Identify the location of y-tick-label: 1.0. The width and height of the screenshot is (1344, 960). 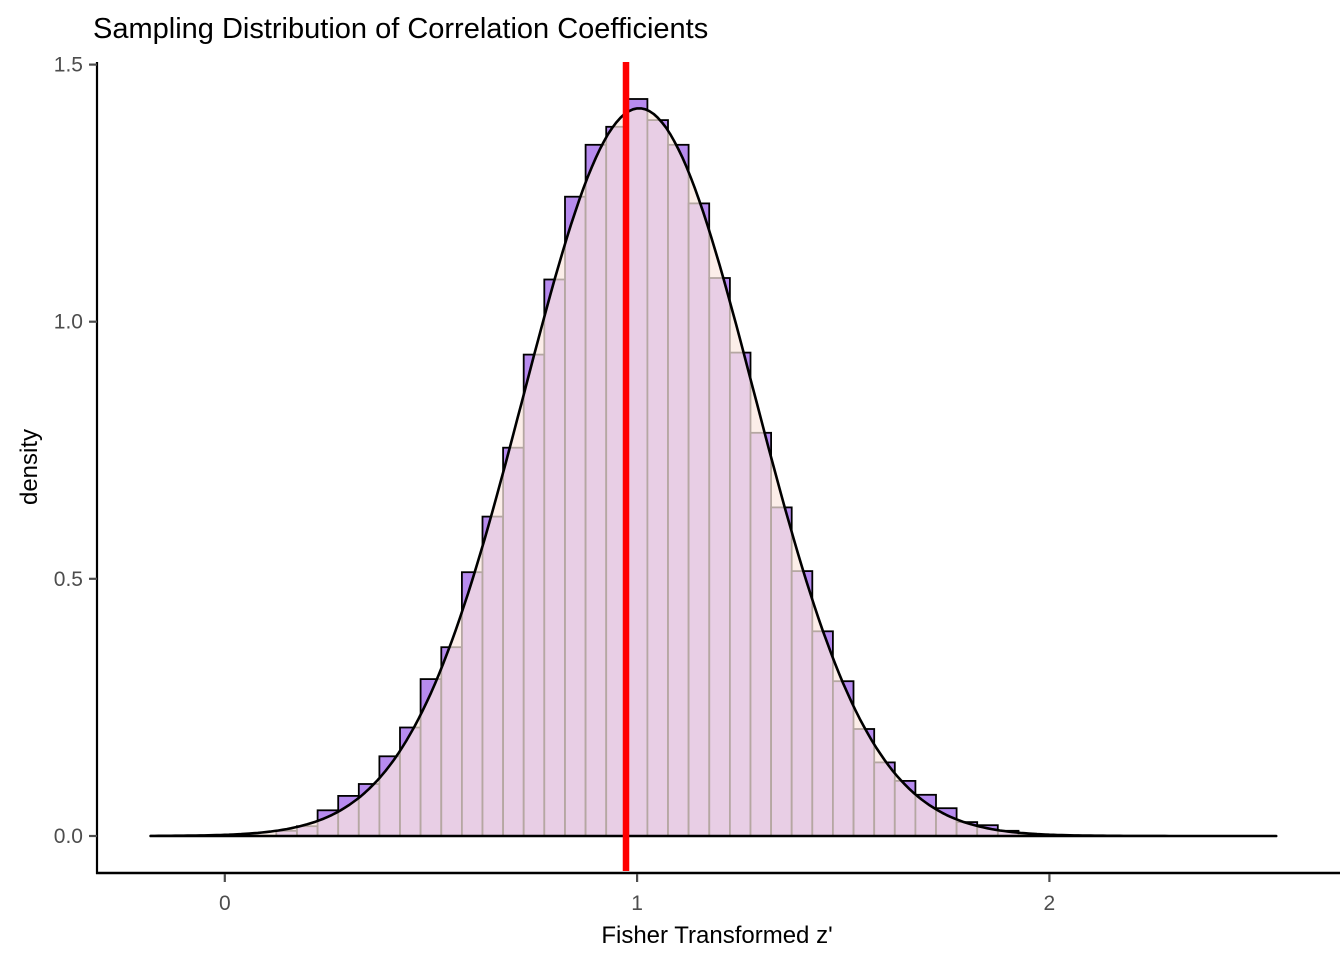
(68, 322).